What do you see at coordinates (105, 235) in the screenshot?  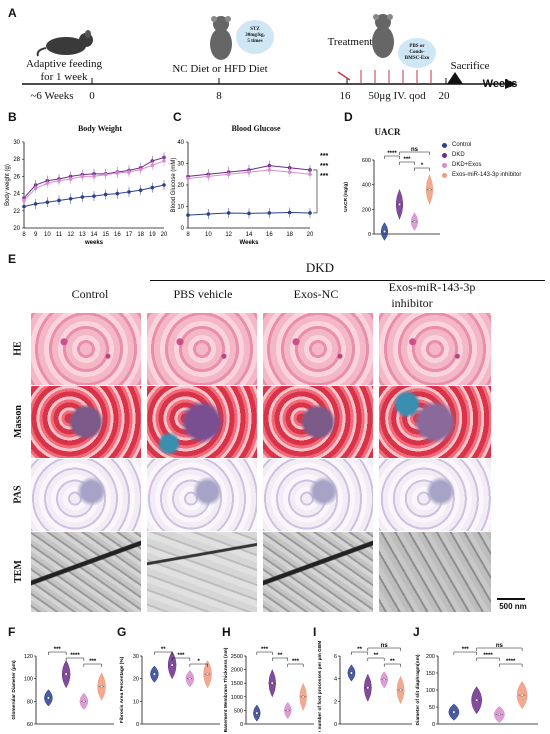 I see `x-tick-label: 15` at bounding box center [105, 235].